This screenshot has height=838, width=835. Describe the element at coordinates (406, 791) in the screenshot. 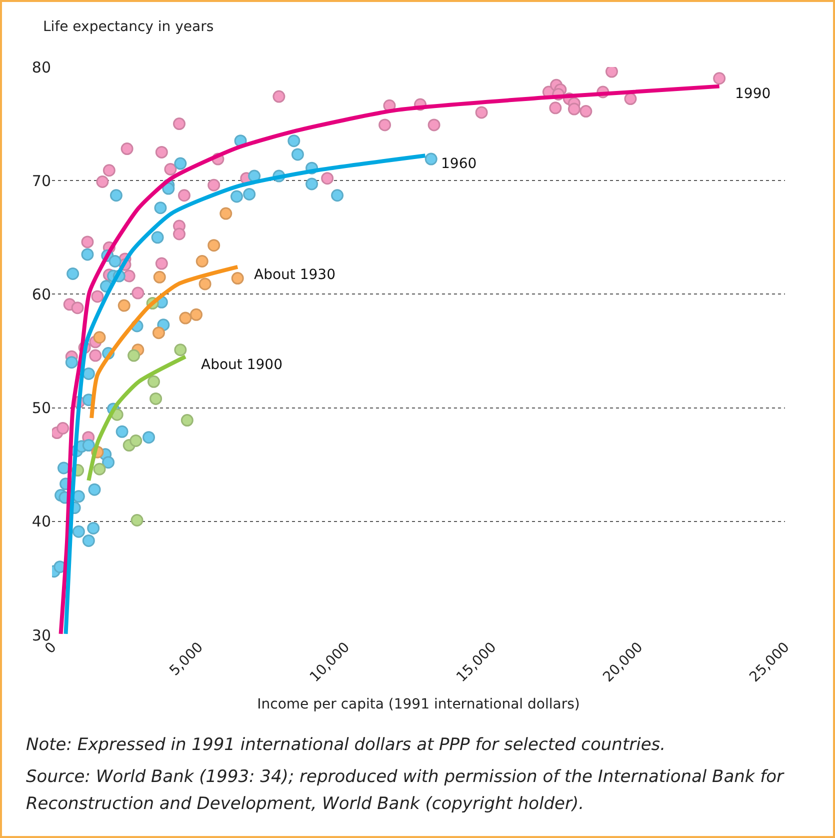

I see `source-note: Source: World Bank (1993: 34); reproduced with permission of the International Bank for Reconstruction and Development, World Bank (copyright holder).` at that location.